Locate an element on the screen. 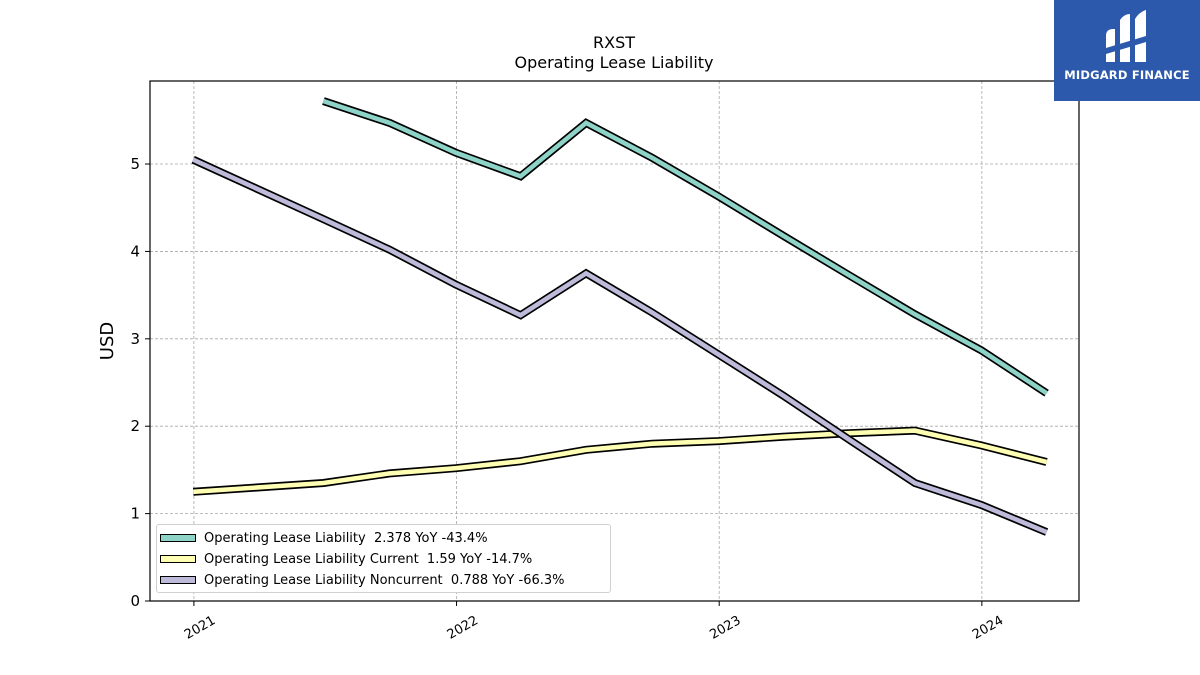 This screenshot has width=1200, height=675. y-tick-label: 1 is located at coordinates (135, 514).